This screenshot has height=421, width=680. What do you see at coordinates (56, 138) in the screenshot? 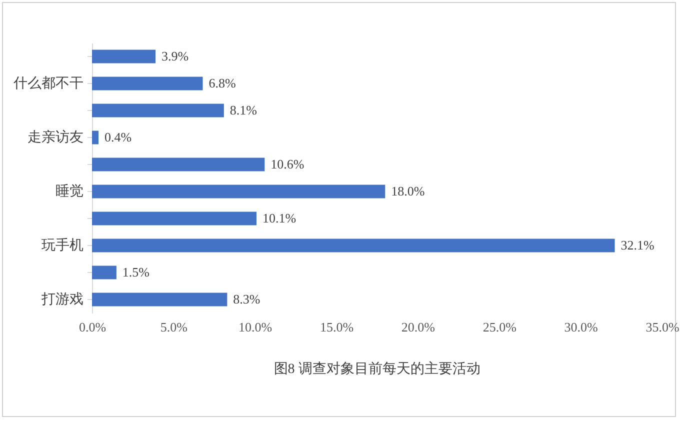
I see `y-tick-label: 走亲访友` at bounding box center [56, 138].